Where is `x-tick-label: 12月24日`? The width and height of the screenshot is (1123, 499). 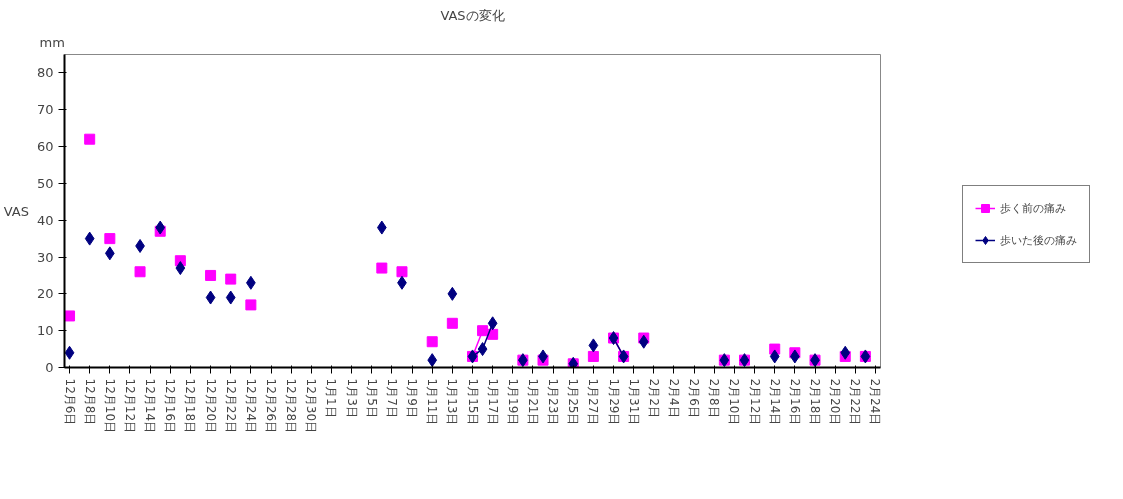 x-tick-label: 12月24日 is located at coordinates (250, 406).